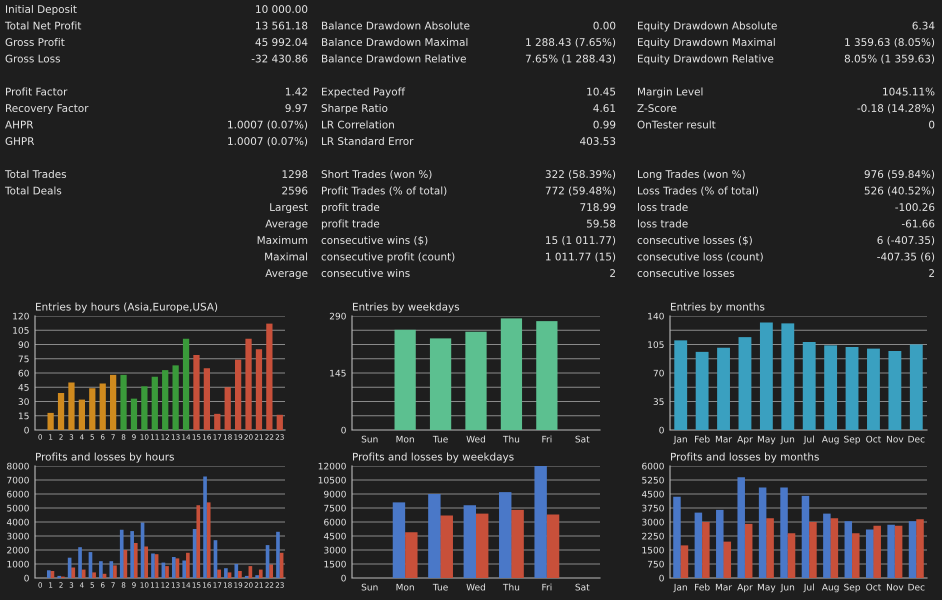 The width and height of the screenshot is (942, 600). Describe the element at coordinates (364, 92) in the screenshot. I see `text: Expected Payoff` at that location.